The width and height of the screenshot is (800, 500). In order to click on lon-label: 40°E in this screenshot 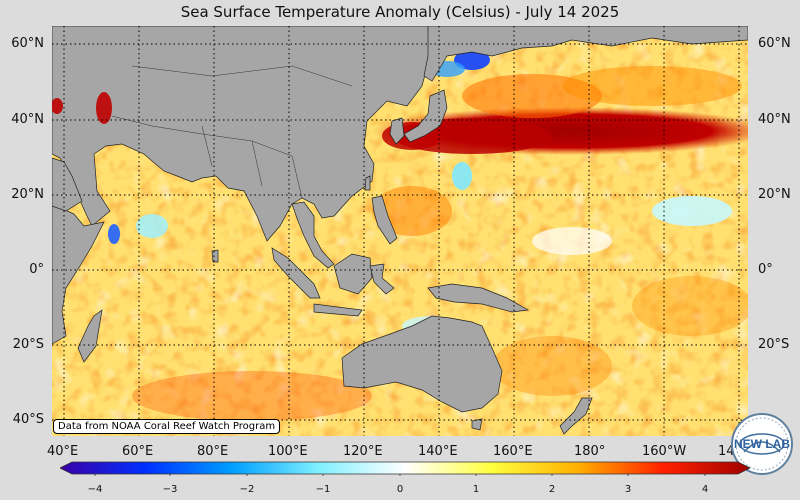, I will do `click(63, 451)`.